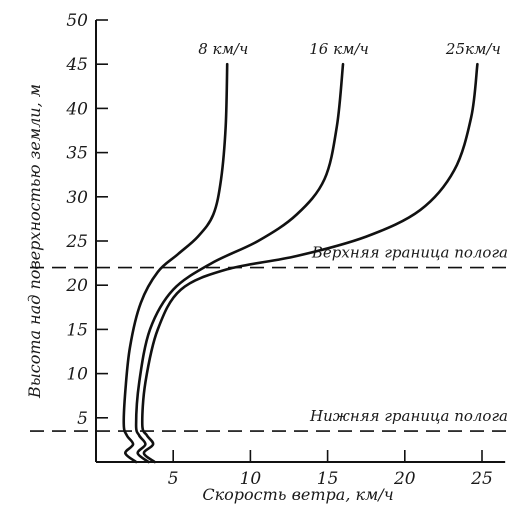 Image resolution: width=516 pixels, height=509 pixels. Describe the element at coordinates (77, 21) in the screenshot. I see `y-tick-label: 50` at that location.